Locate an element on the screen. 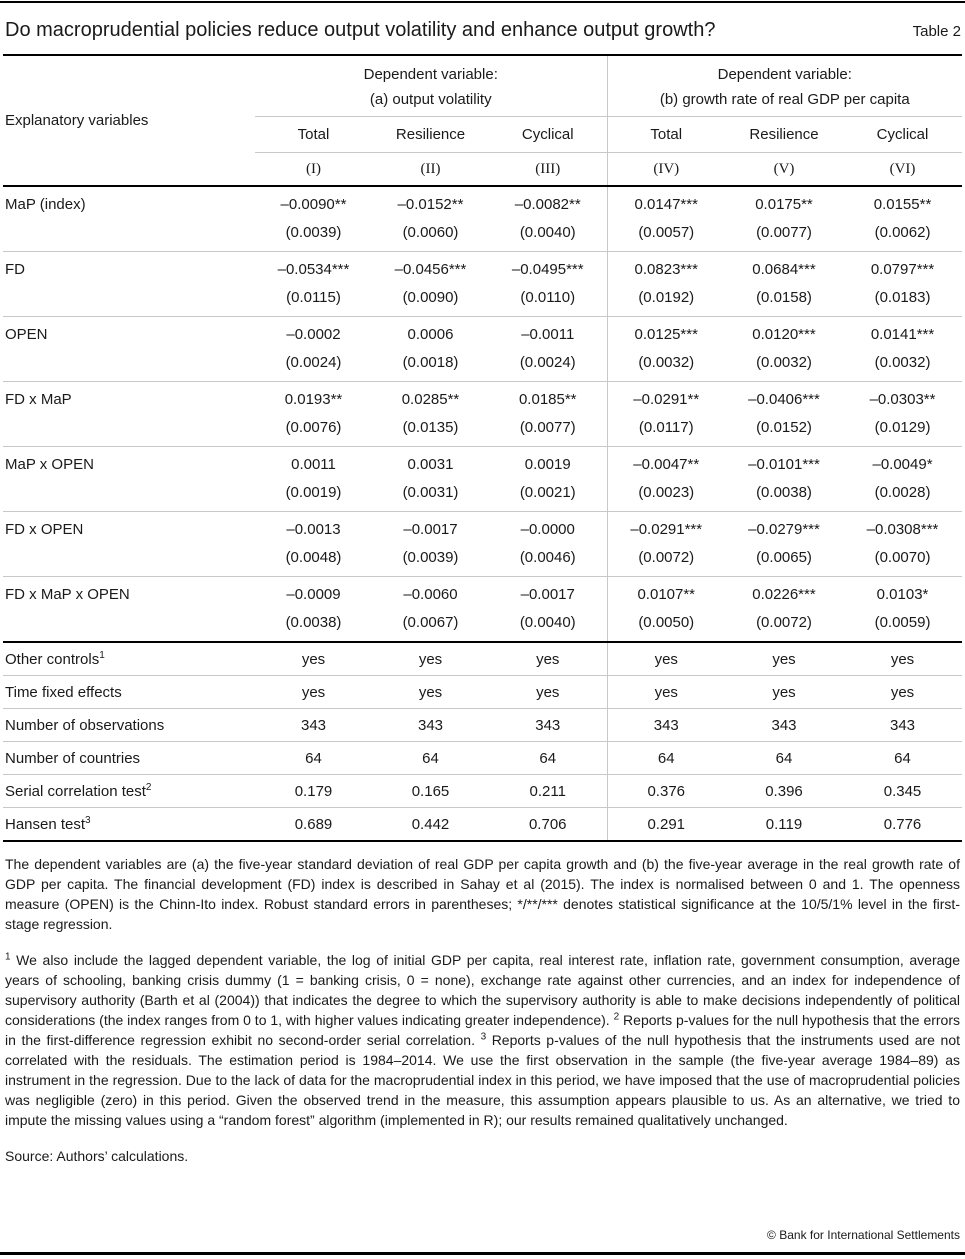 This screenshot has height=1259, width=965. coef-value: 0.0006 is located at coordinates (430, 334).